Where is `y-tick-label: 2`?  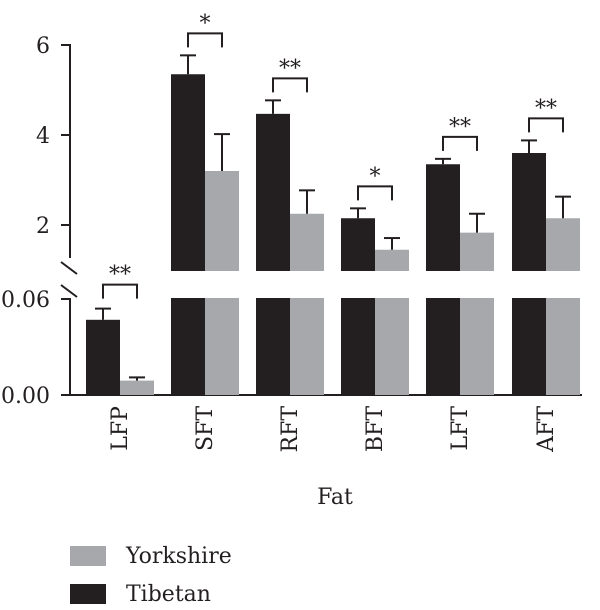
y-tick-label: 2 is located at coordinates (43, 226).